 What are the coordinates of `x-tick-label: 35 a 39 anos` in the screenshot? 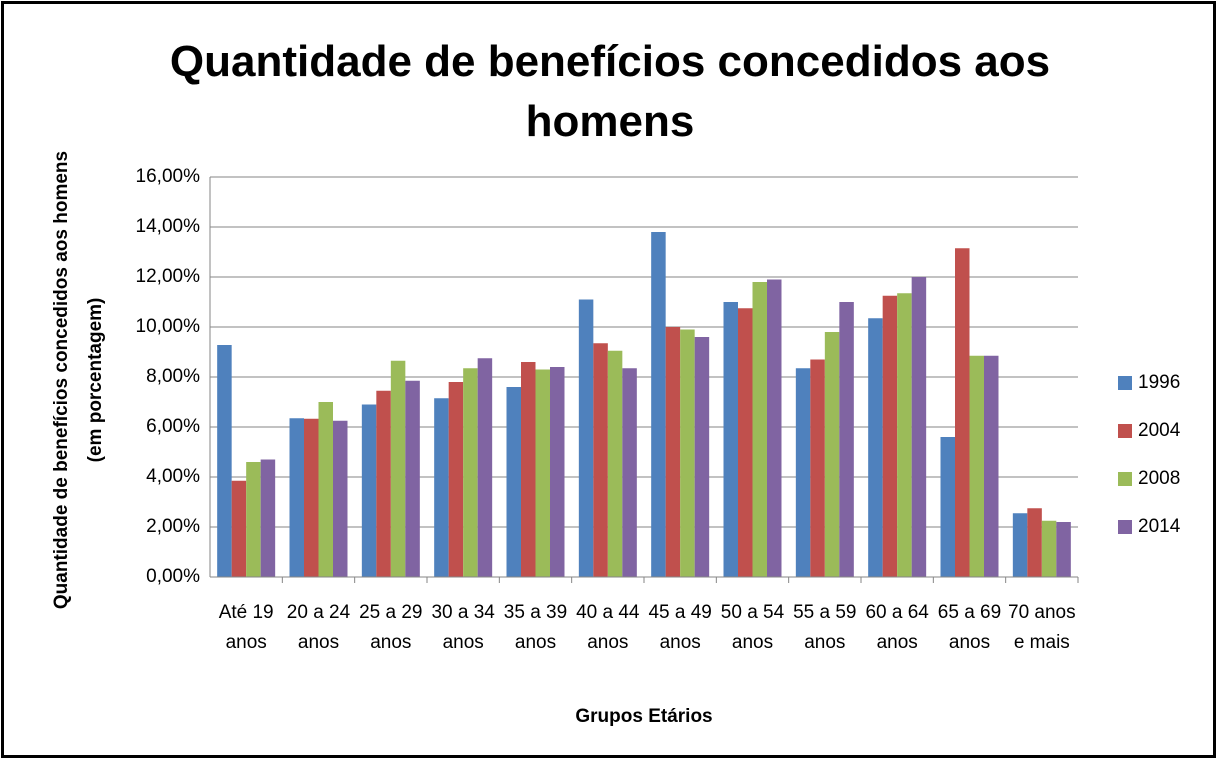 It's located at (535, 627).